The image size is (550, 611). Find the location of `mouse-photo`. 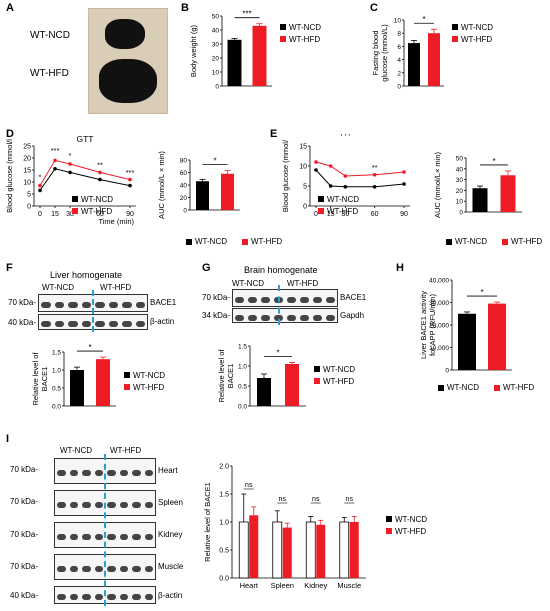

mouse-photo is located at coordinates (128, 61).